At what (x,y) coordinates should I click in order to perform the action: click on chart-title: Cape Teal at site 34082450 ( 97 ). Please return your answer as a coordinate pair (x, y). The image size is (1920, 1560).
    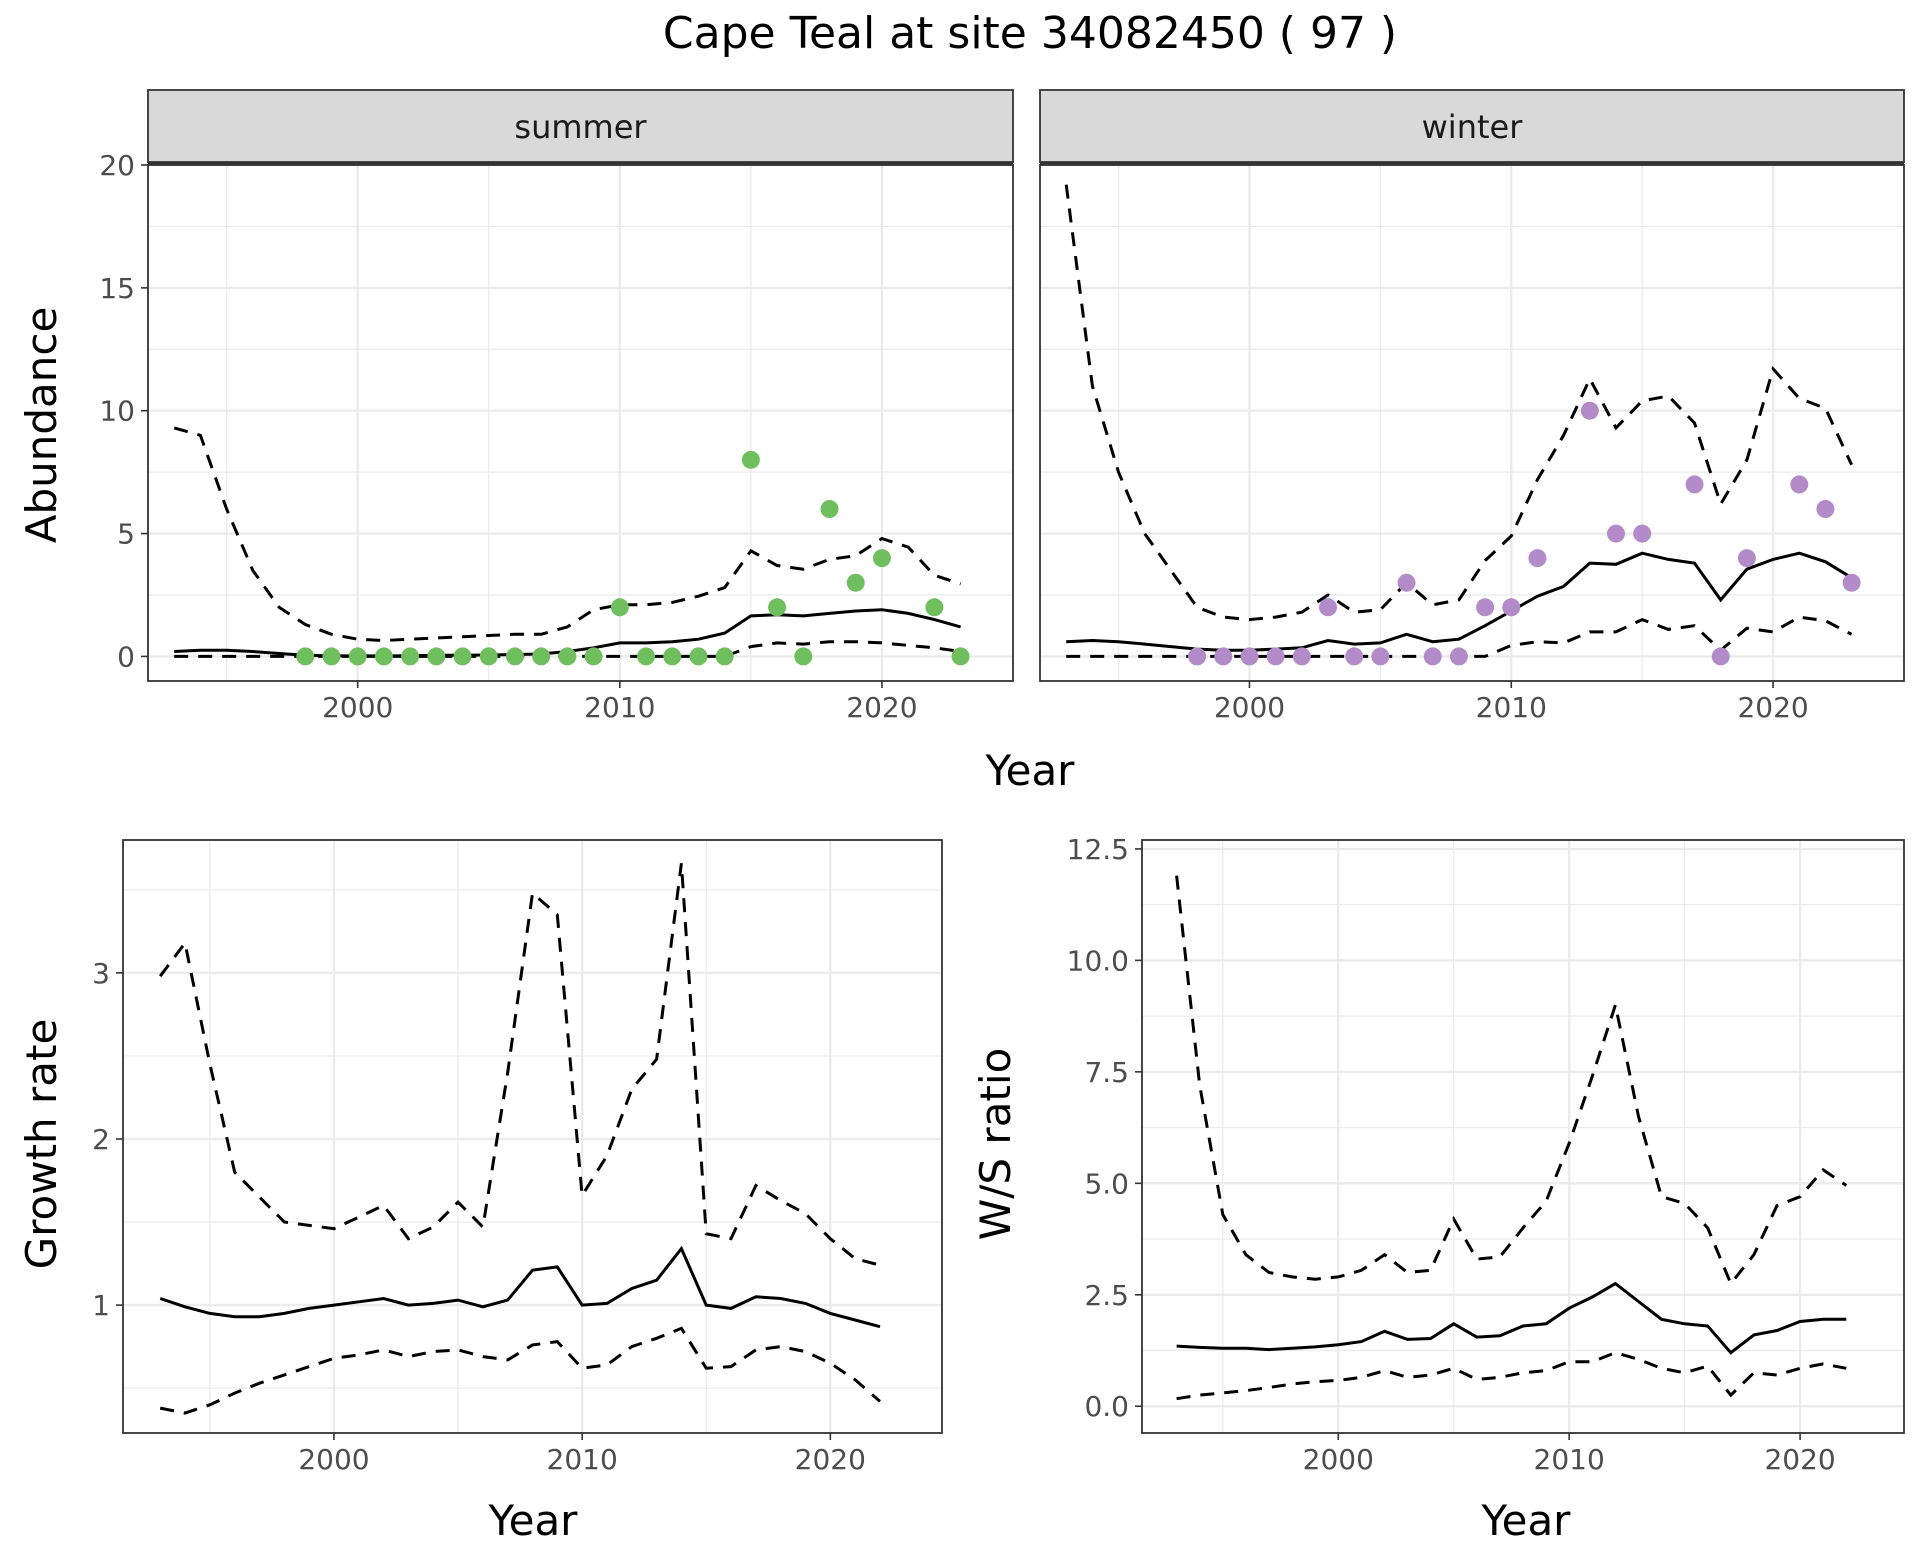
    Looking at the image, I should click on (1030, 33).